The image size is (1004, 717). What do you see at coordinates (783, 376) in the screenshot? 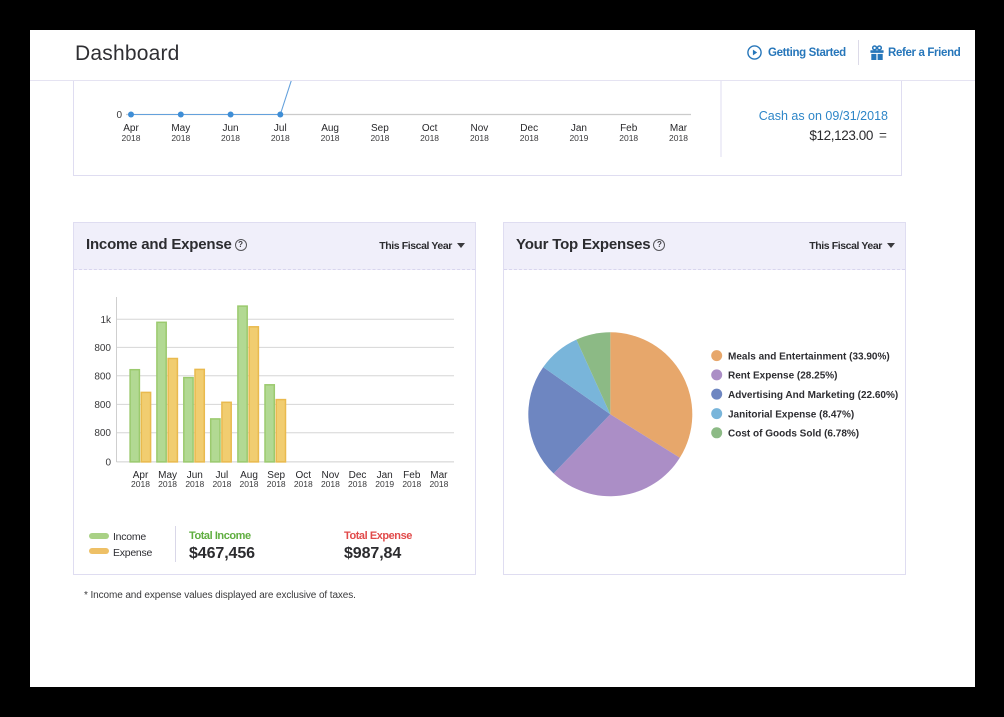
I see `svg-text: Rent Expense (28.25%)` at bounding box center [783, 376].